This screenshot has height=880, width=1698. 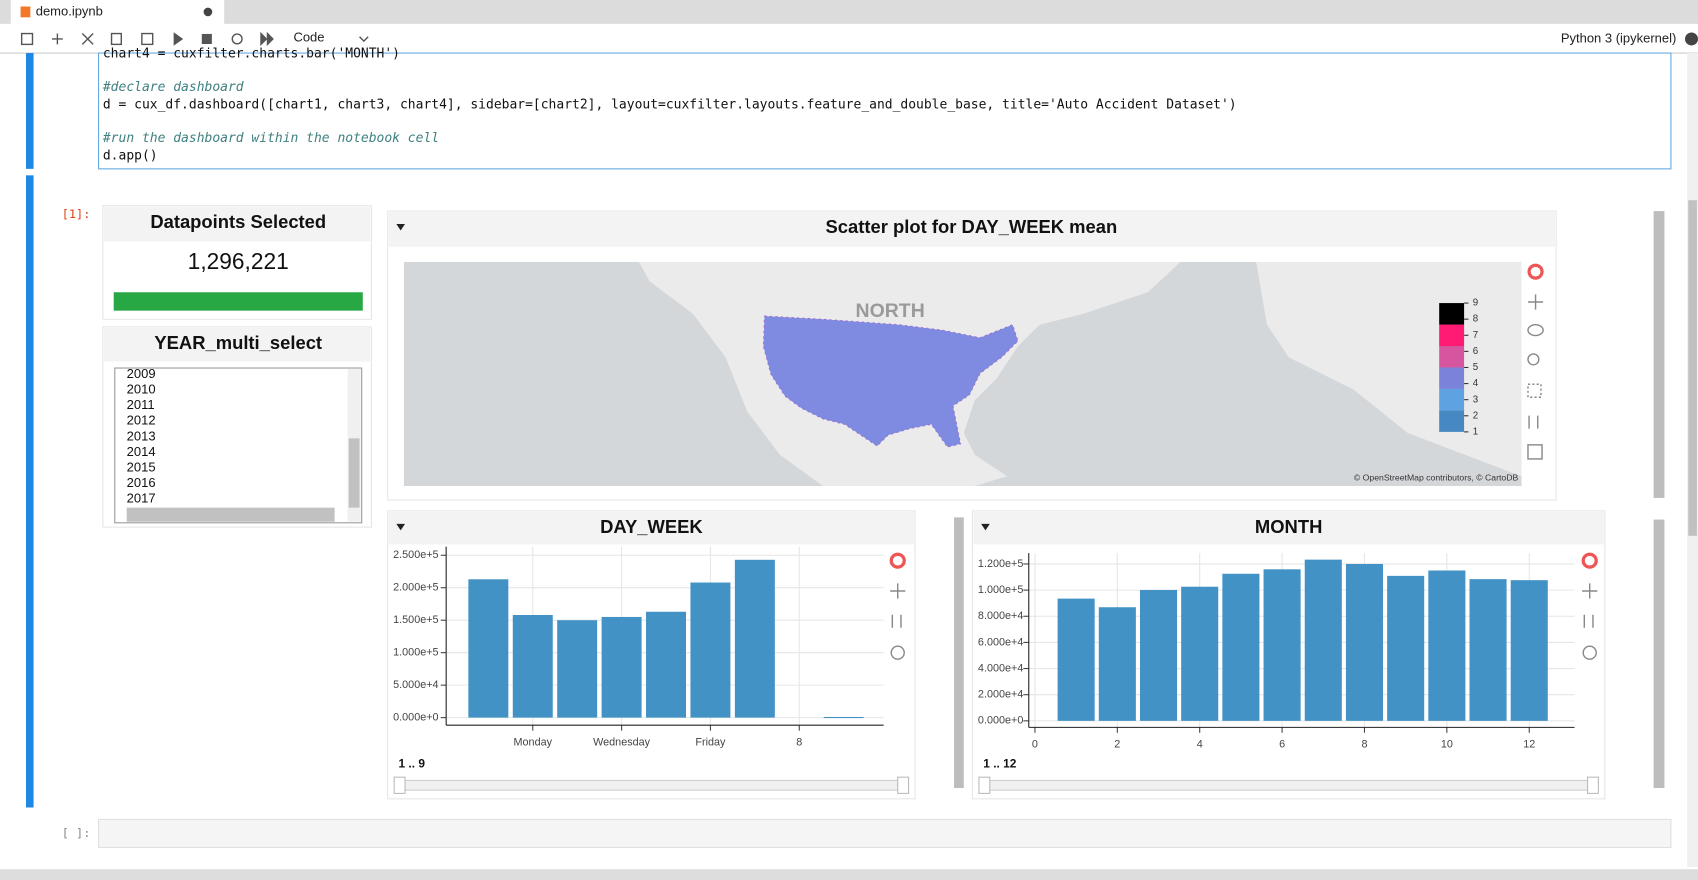 I want to click on year-option: 2015, so click(x=141, y=466).